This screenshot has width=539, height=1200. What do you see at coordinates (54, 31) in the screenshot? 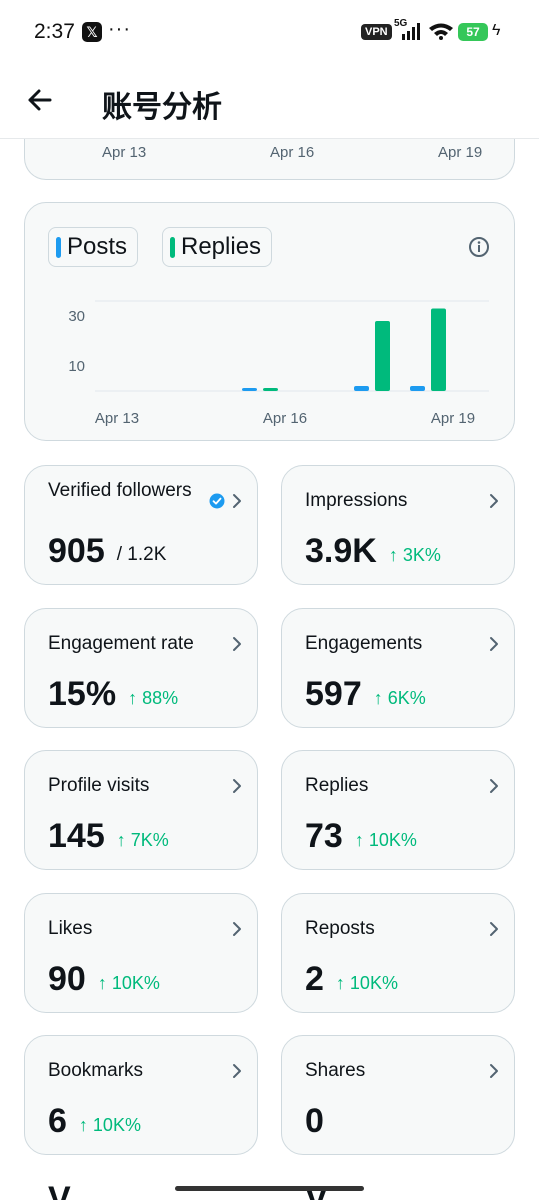
I see `status-time: 2:37` at bounding box center [54, 31].